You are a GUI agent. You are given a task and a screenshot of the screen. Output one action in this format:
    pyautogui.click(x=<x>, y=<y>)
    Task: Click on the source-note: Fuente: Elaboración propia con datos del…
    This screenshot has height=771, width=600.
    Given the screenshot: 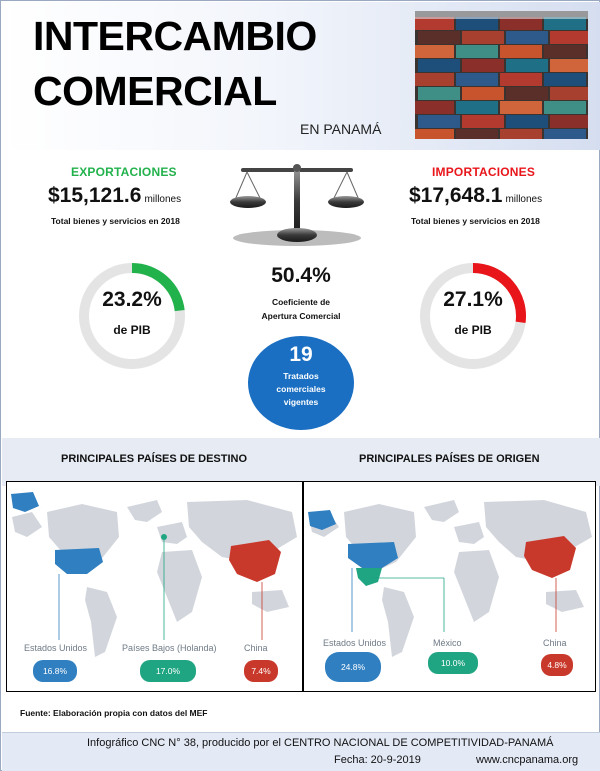 What is the action you would take?
    pyautogui.click(x=114, y=713)
    